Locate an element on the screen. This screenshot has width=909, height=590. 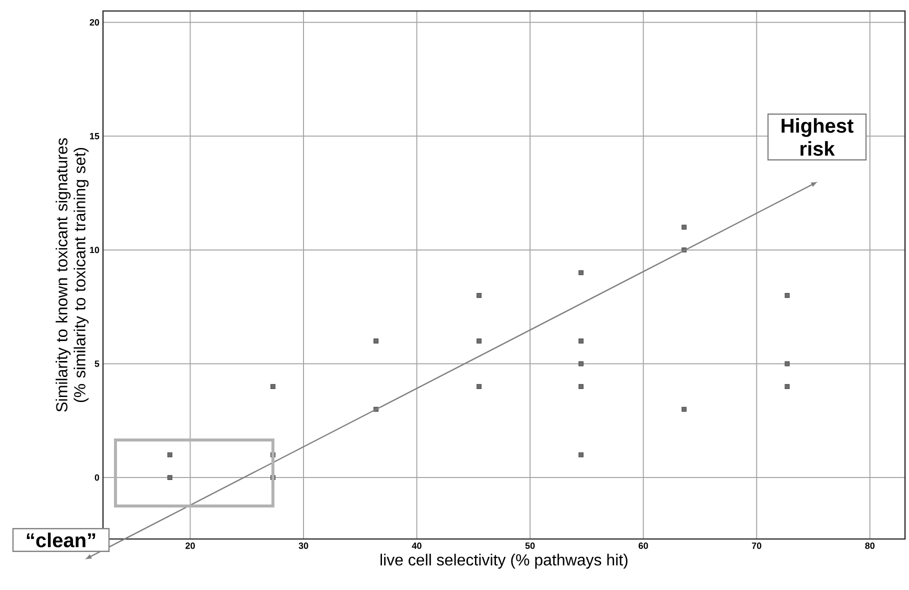
x-tick-label: 20 is located at coordinates (190, 545).